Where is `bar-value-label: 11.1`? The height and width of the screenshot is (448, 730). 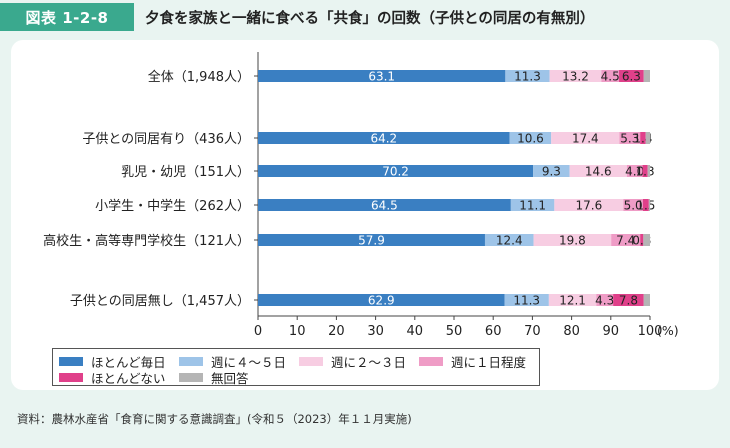 bar-value-label: 11.1 is located at coordinates (532, 206).